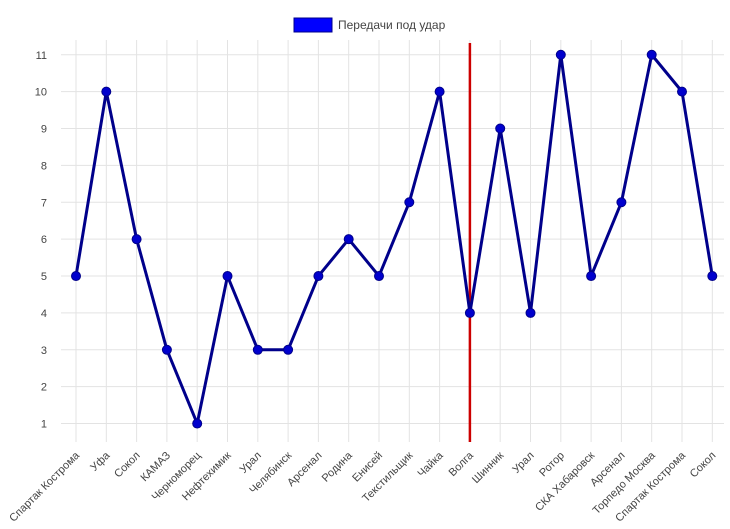 Image resolution: width=730 pixels, height=529 pixels. I want to click on legend-swatch, so click(313, 25).